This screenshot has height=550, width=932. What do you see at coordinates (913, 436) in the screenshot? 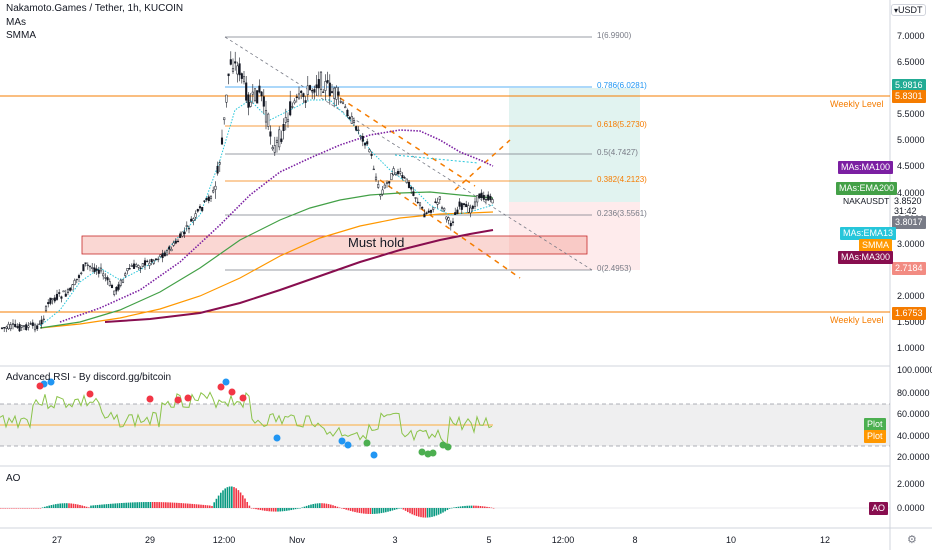
I see `rsi-tick: 40.0000` at bounding box center [913, 436].